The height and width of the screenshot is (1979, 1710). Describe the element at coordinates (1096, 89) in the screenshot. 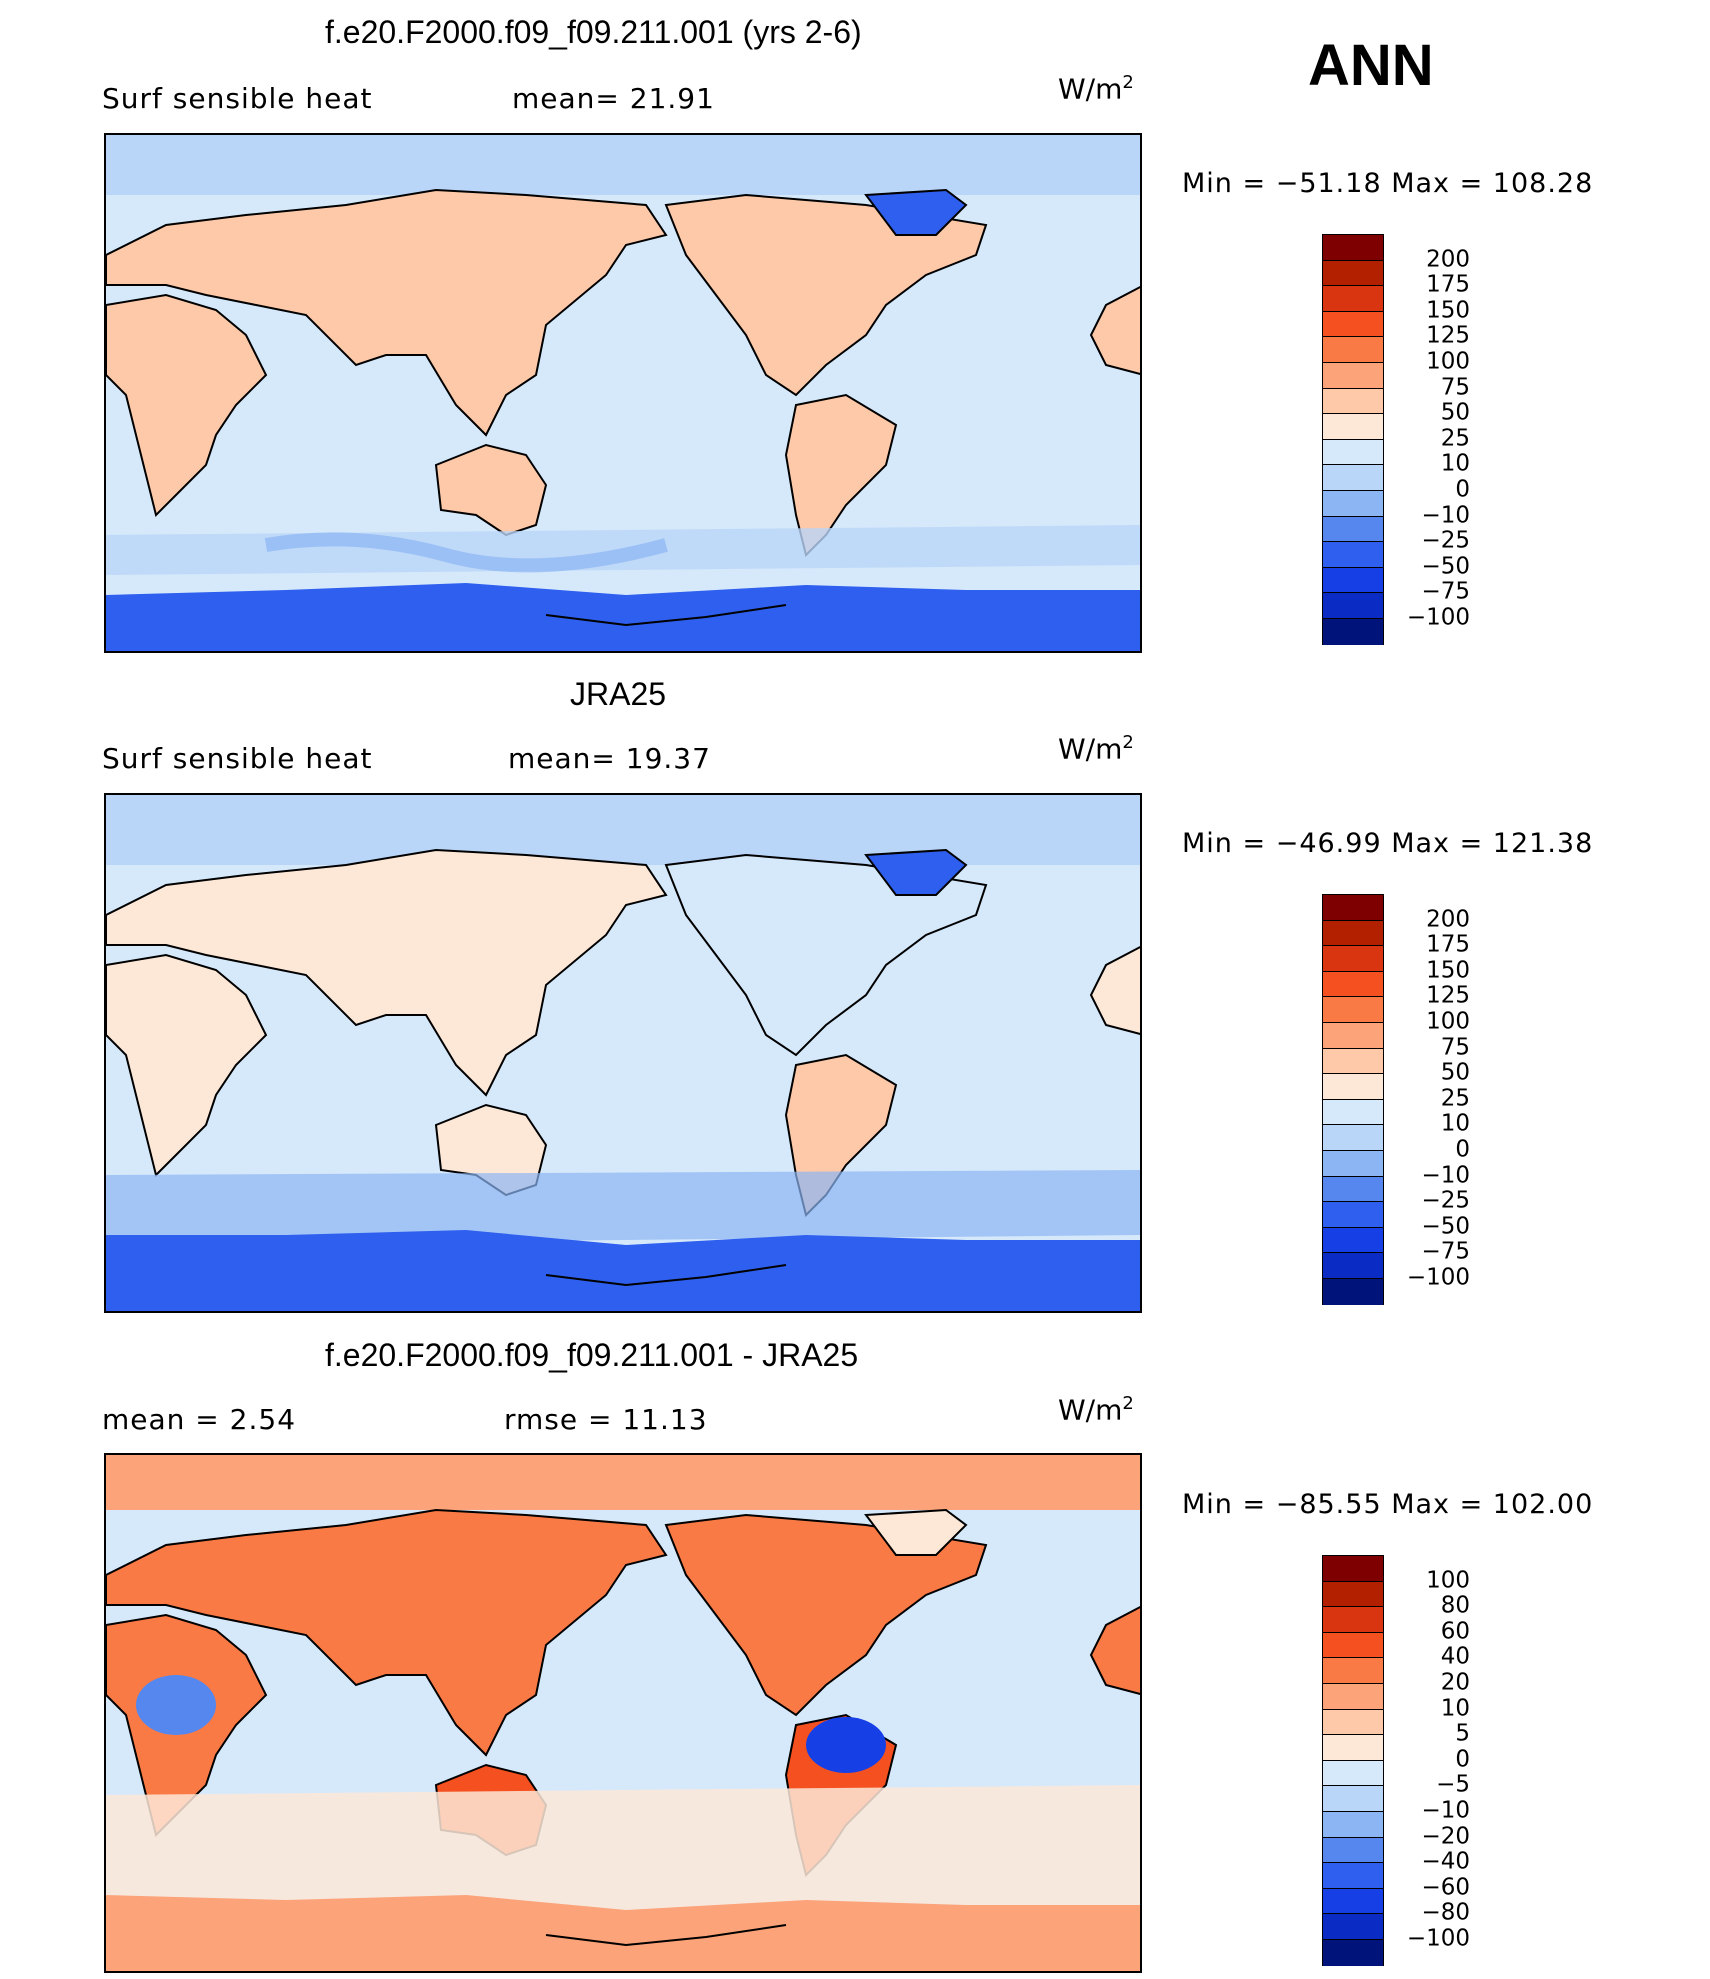

I see `panel1-units: W/m2` at that location.